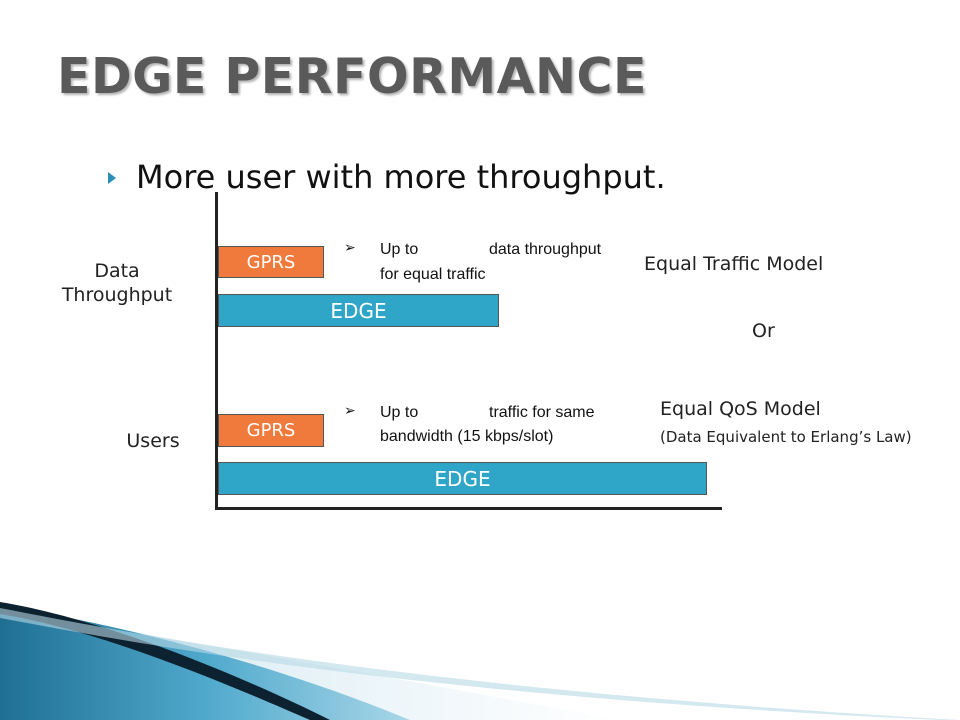 This screenshot has width=960, height=720. I want to click on data-throughput-label: Data Throughput, so click(117, 283).